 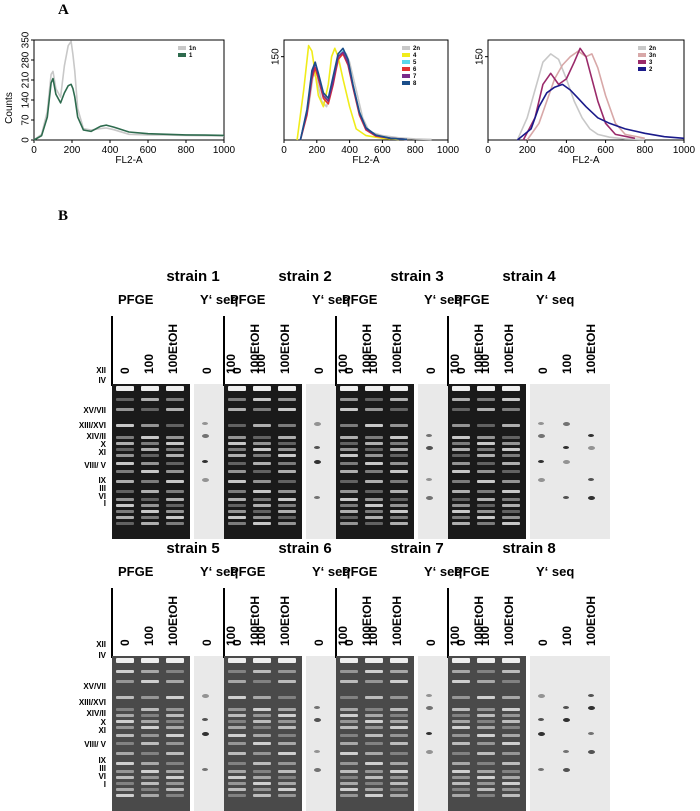 I want to click on y-tick-label: 280, so click(x=26, y=59).